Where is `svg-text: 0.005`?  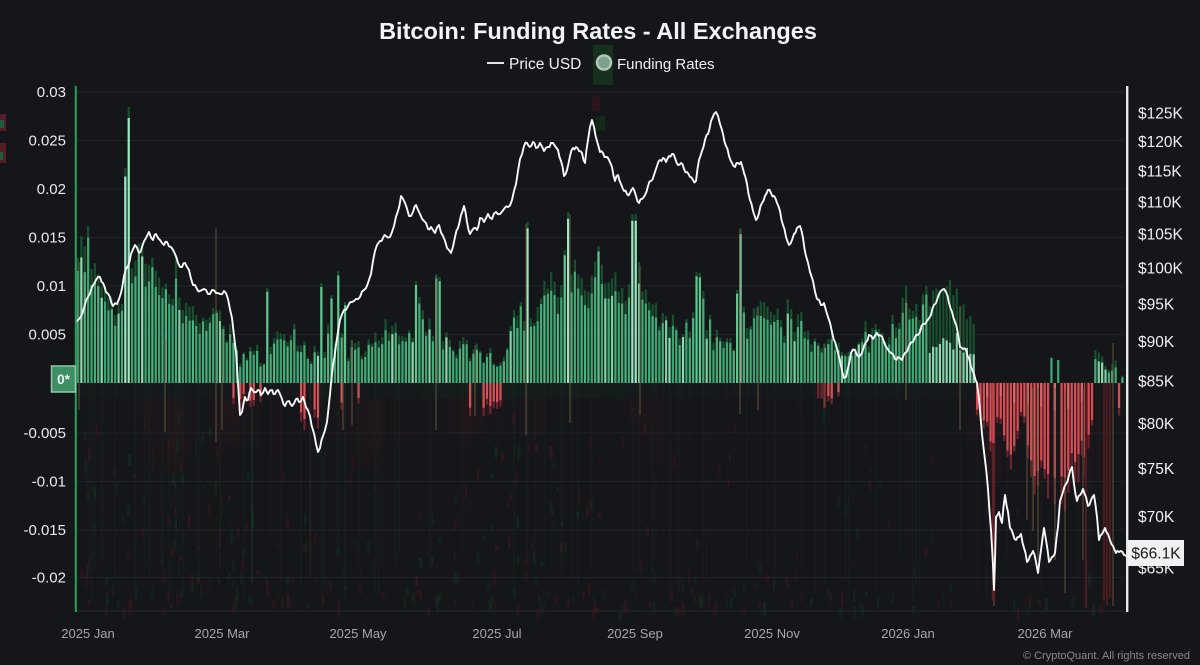 svg-text: 0.005 is located at coordinates (47, 335).